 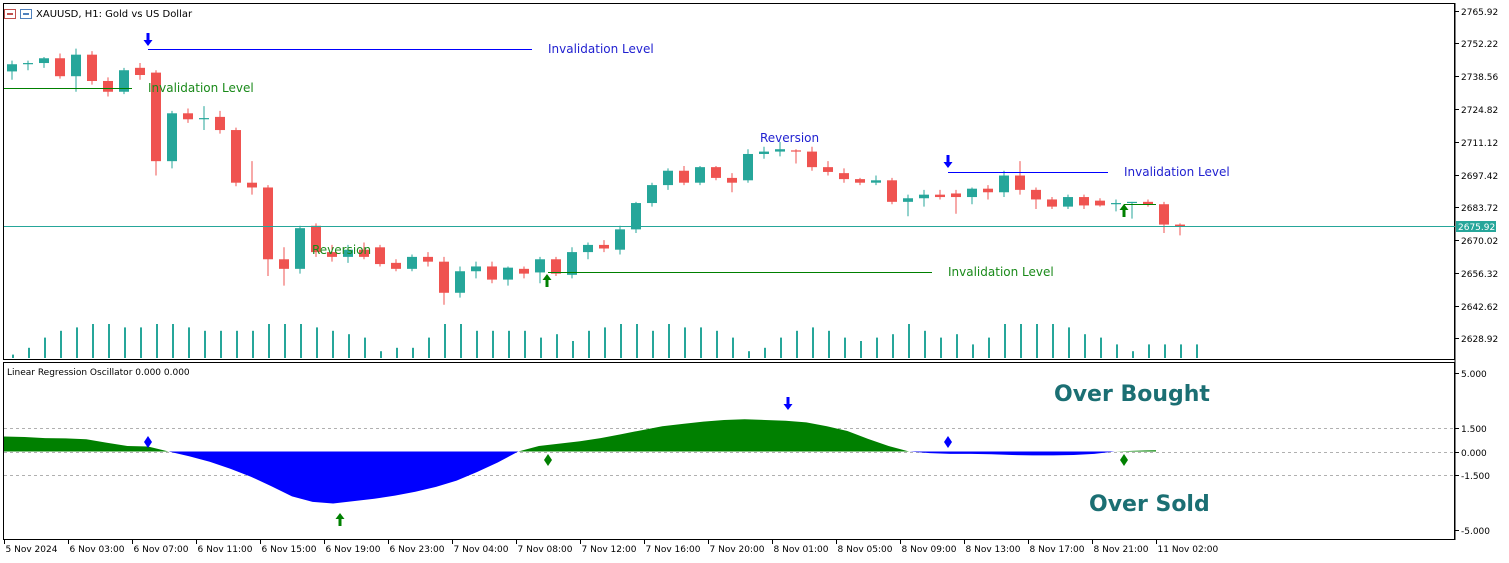 What do you see at coordinates (10, 14) in the screenshot?
I see `symbol-list-icon` at bounding box center [10, 14].